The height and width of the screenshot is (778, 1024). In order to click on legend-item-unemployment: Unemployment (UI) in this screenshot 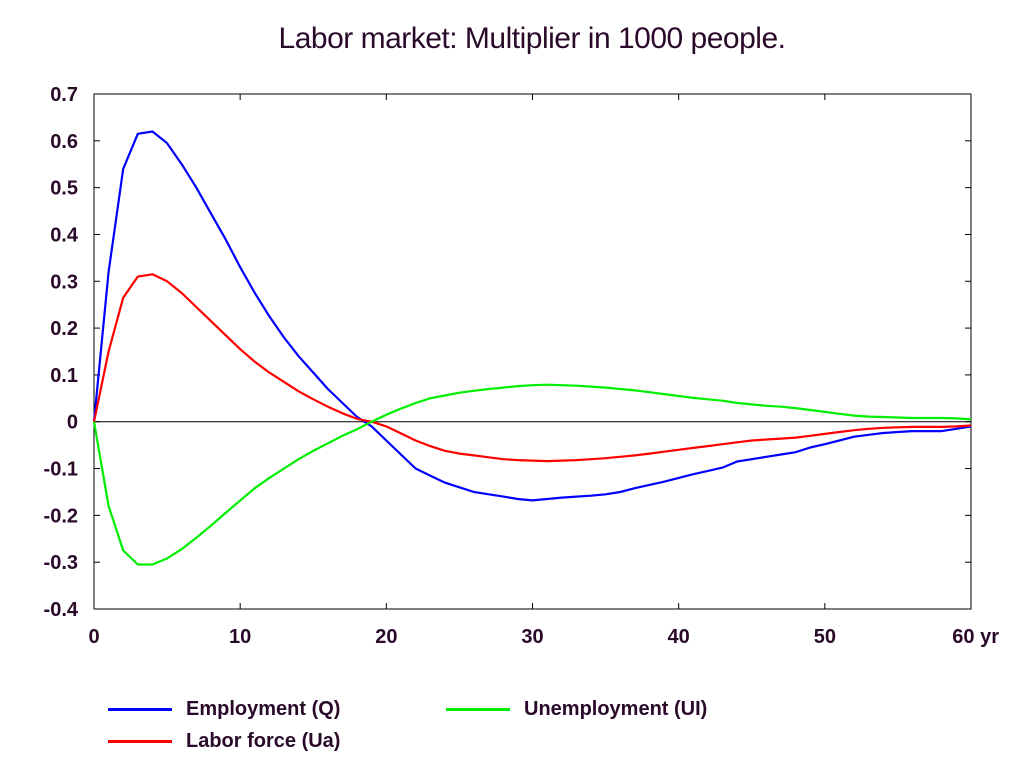, I will do `click(576, 709)`.